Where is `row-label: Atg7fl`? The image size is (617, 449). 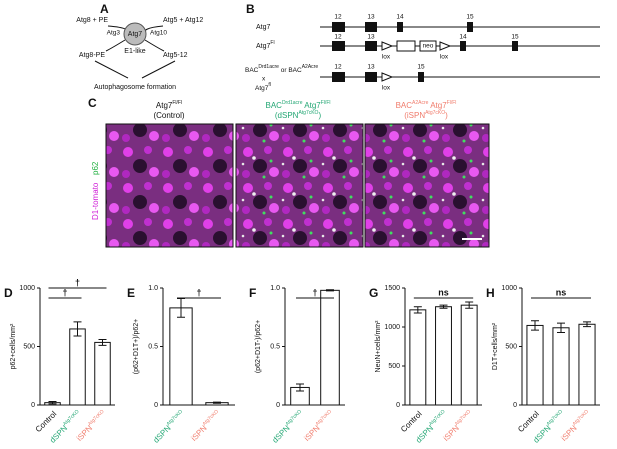
row-label: Atg7fl is located at coordinates (263, 86).